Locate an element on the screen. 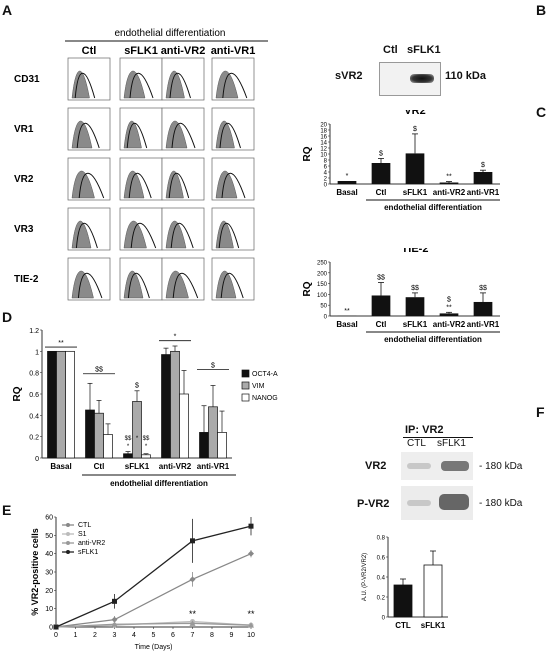 The height and width of the screenshot is (653, 550). panel-b-size-label: 110 kDa is located at coordinates (465, 76).